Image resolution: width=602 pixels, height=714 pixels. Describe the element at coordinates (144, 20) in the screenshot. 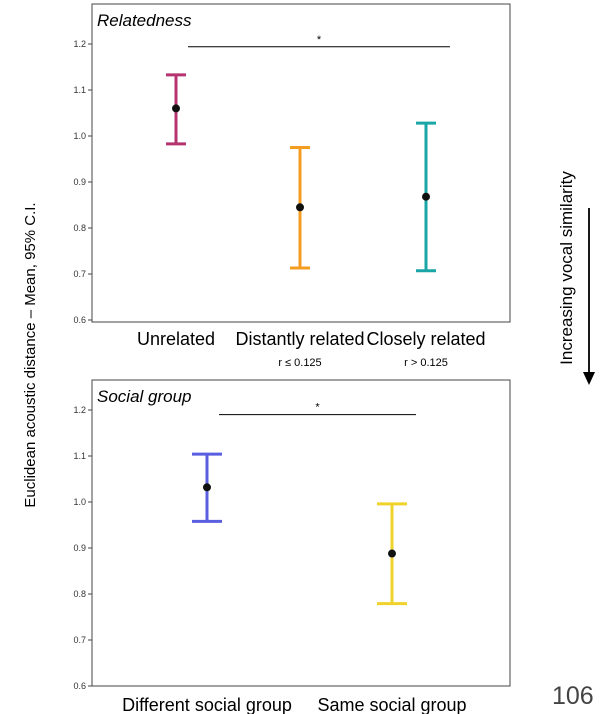

I see `chart-title: Relatedness` at that location.